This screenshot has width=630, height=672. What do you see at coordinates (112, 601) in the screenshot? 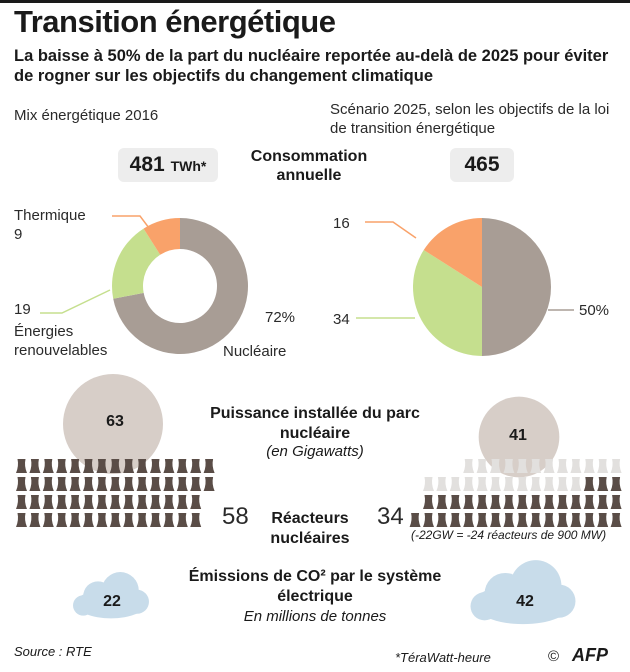
I see `emissions-value-2016: 22` at bounding box center [112, 601].